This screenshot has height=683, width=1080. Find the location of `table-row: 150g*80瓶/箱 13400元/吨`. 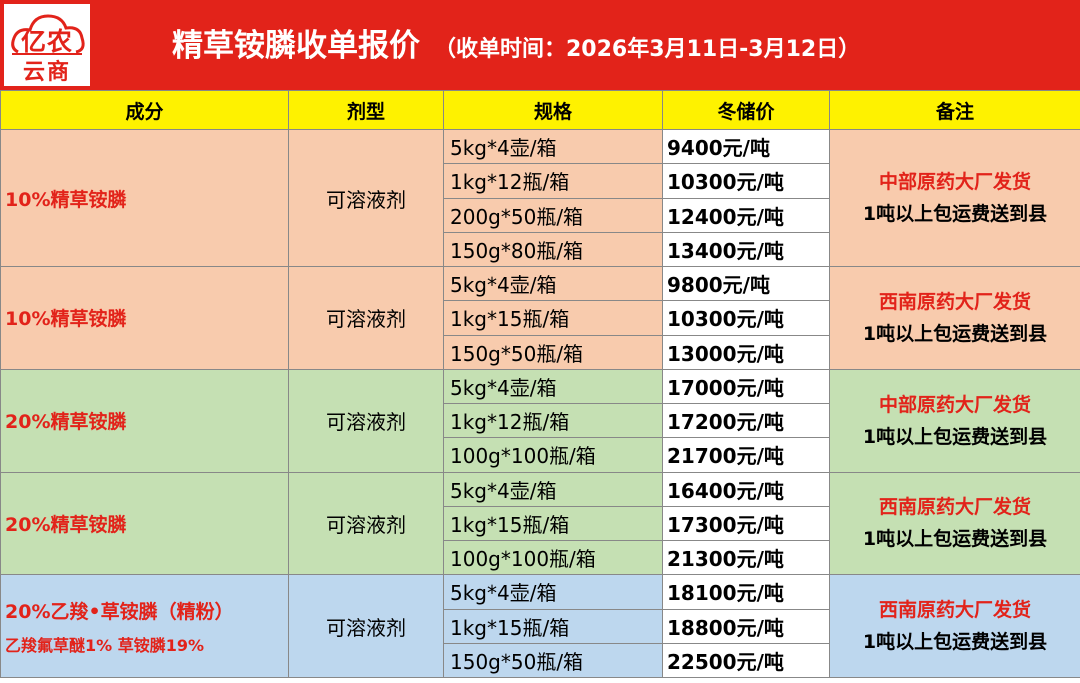

table-row: 150g*80瓶/箱 13400元/吨 is located at coordinates (540, 249).